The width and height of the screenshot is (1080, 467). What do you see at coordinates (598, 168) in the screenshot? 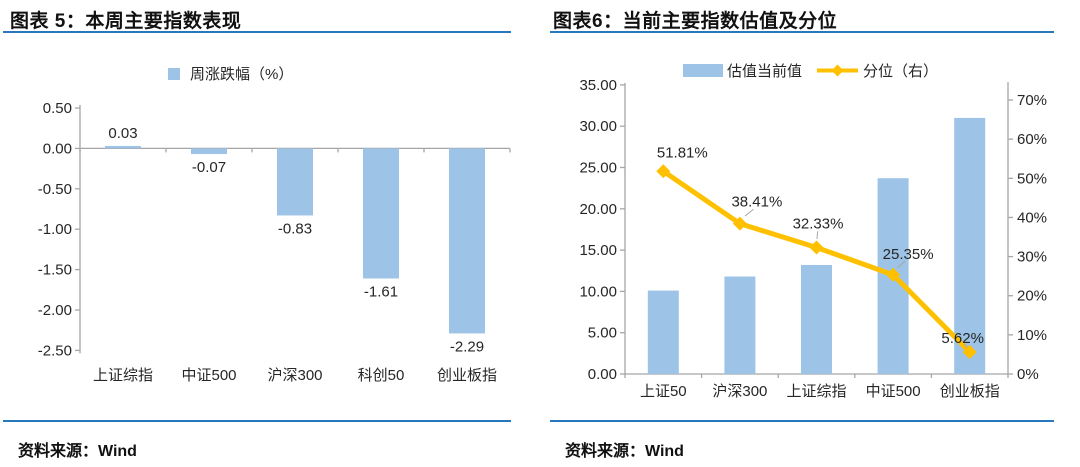
I see `left-y-axis-tick-label: 25.00` at bounding box center [598, 168].